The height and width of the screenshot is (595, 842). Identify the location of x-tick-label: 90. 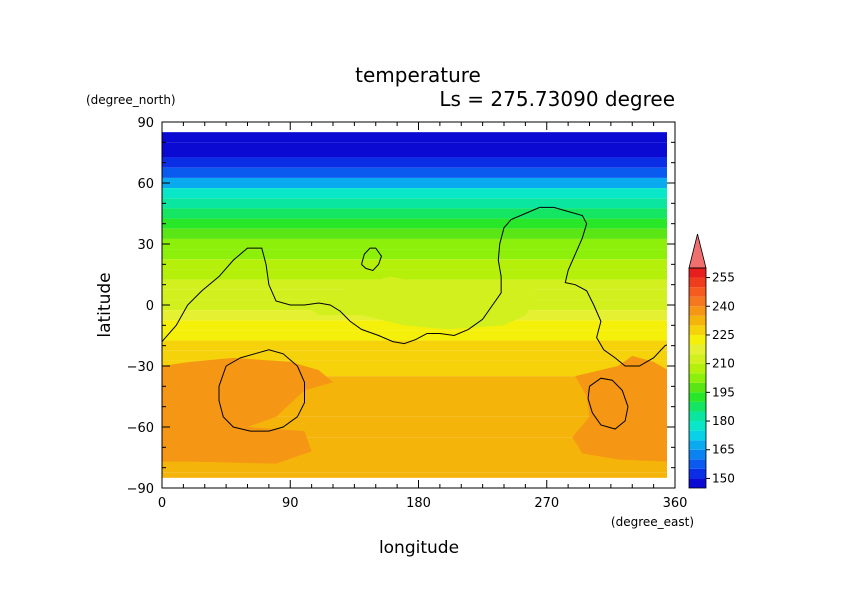
(290, 503).